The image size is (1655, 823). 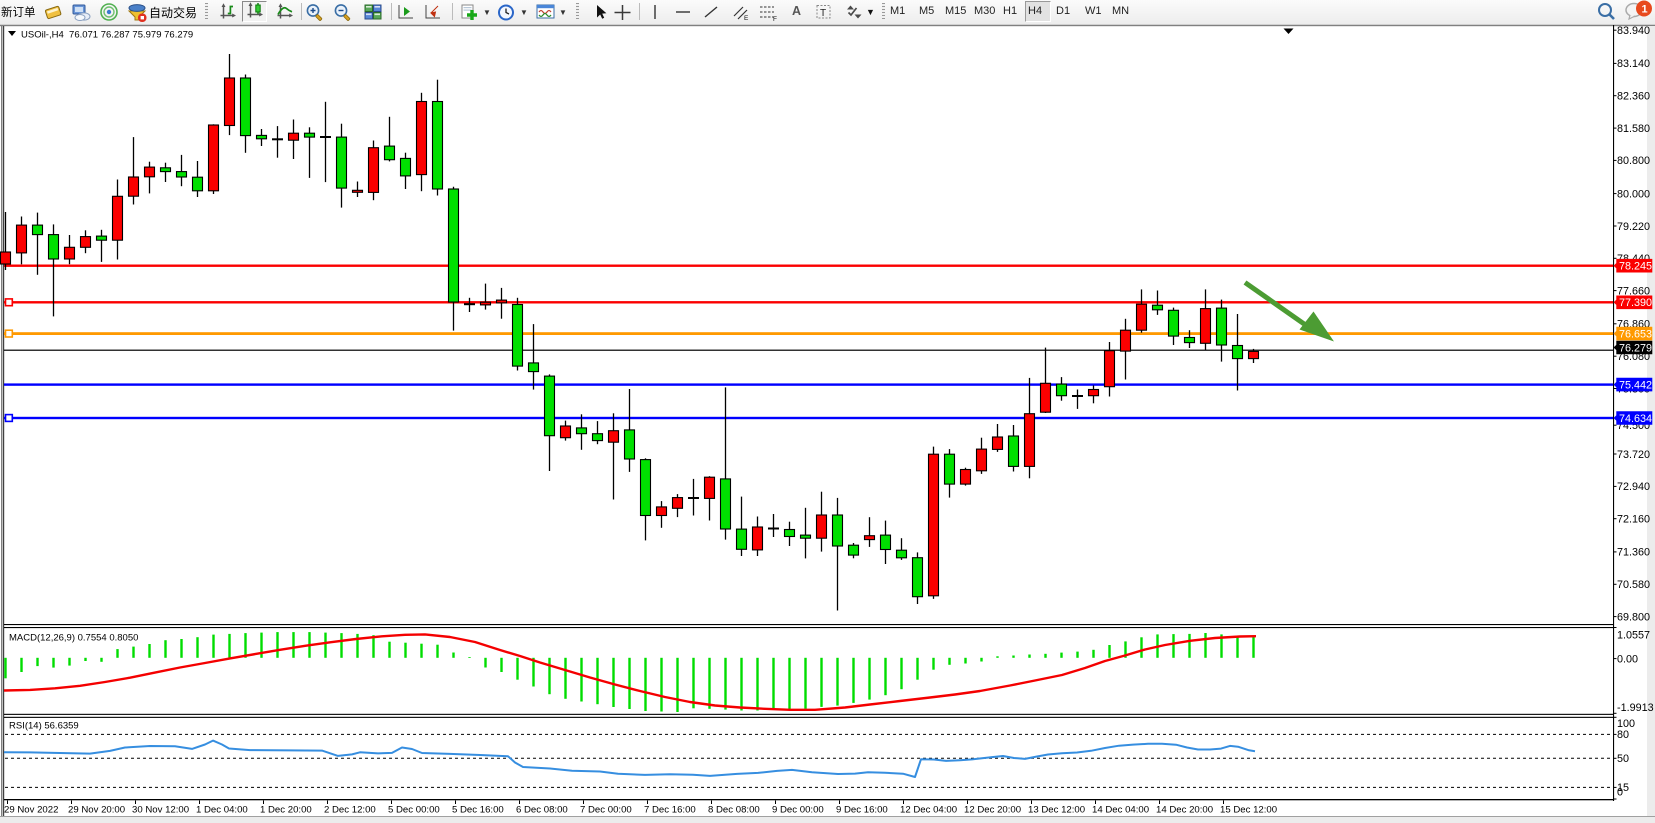 I want to click on svg-text: 73.720, so click(x=1633, y=455).